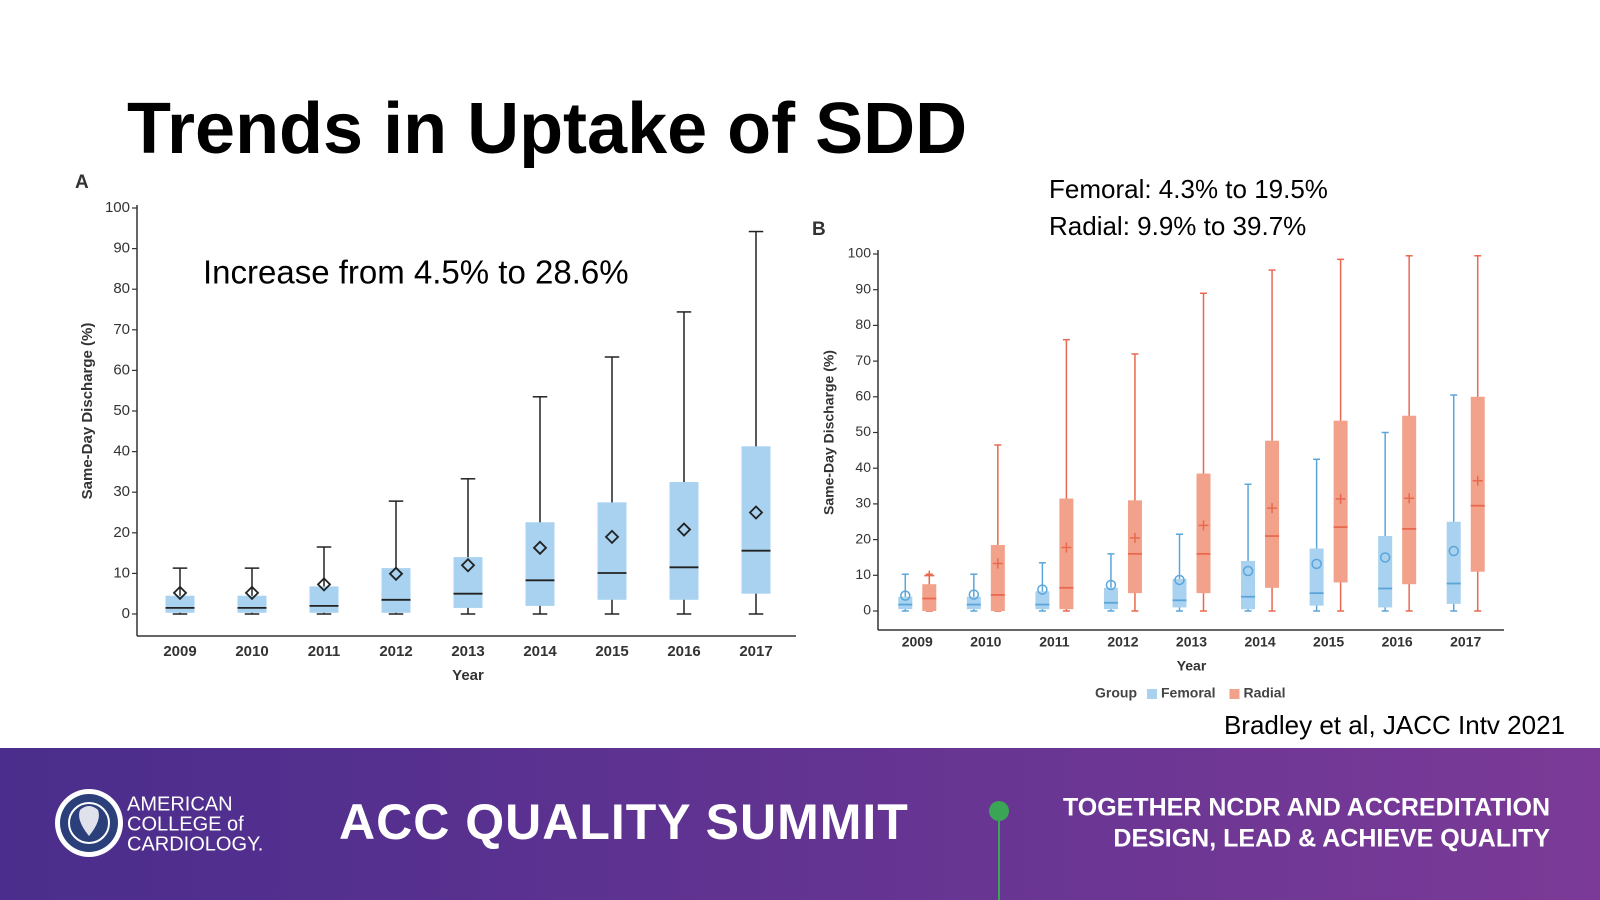  I want to click on y-tick-label: 90, so click(121, 248).